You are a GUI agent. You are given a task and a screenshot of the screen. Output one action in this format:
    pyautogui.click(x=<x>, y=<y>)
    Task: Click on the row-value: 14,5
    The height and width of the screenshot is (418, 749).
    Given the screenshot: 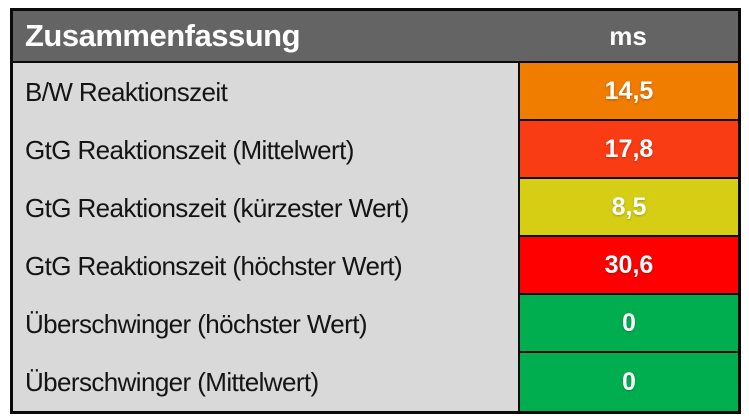 What is the action you would take?
    pyautogui.click(x=628, y=92)
    